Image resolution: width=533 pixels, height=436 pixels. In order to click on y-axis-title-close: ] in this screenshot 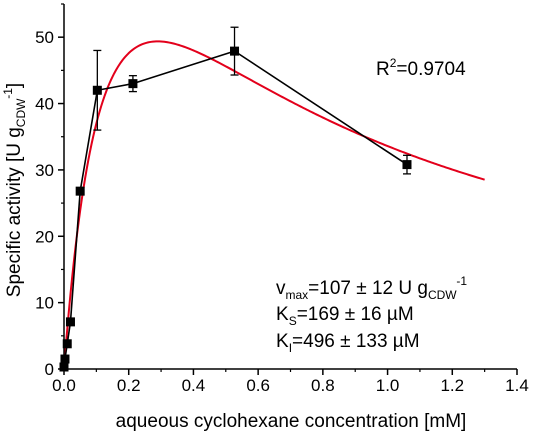, I will do `click(14, 85)`.